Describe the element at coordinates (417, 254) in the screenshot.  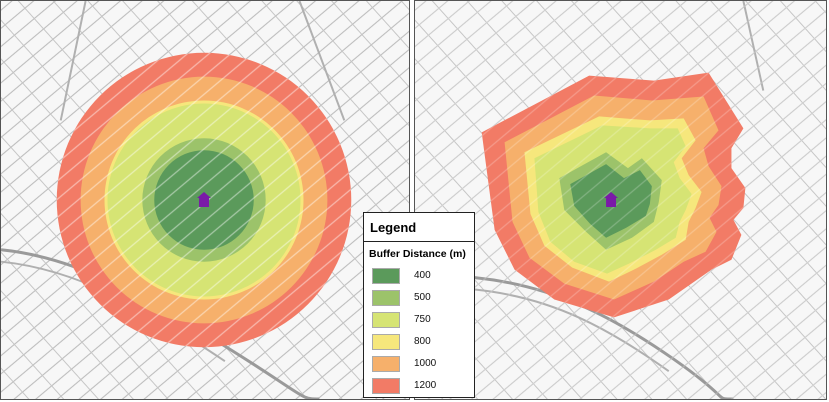
I see `legend-subtitle: Buffer Distance (m)` at that location.